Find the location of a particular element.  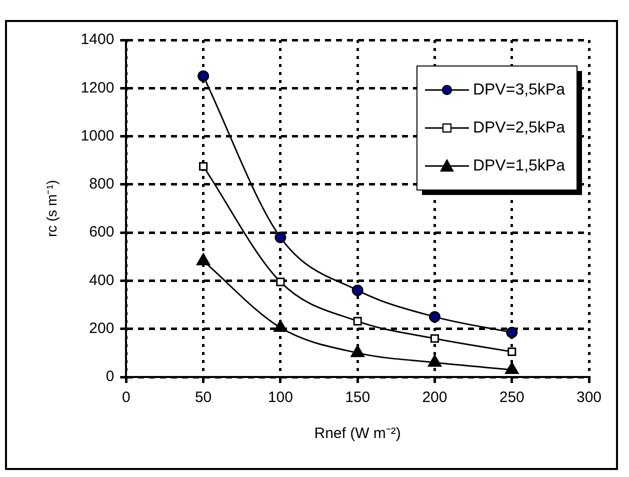

y-axis-title: rc (s m⁻¹) is located at coordinates (51, 209).